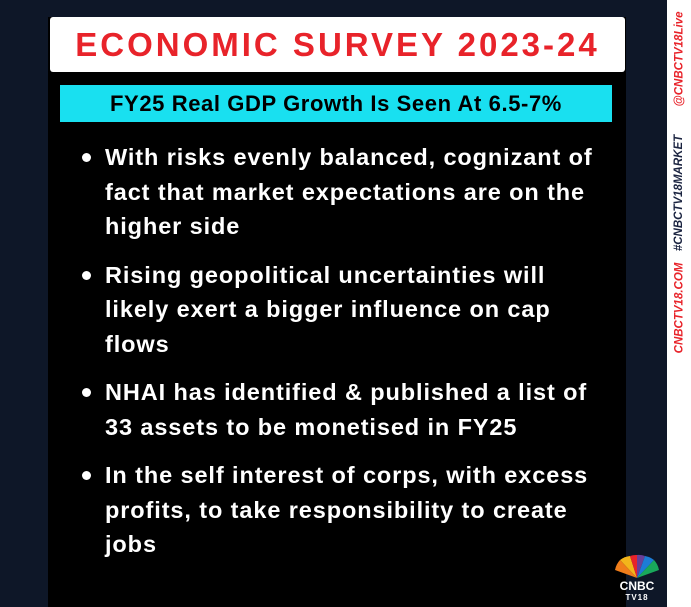 The image size is (691, 607). I want to click on subtitle-box: FY25 Real GDP Growth Is Seen At 6.5-7%, so click(336, 103).